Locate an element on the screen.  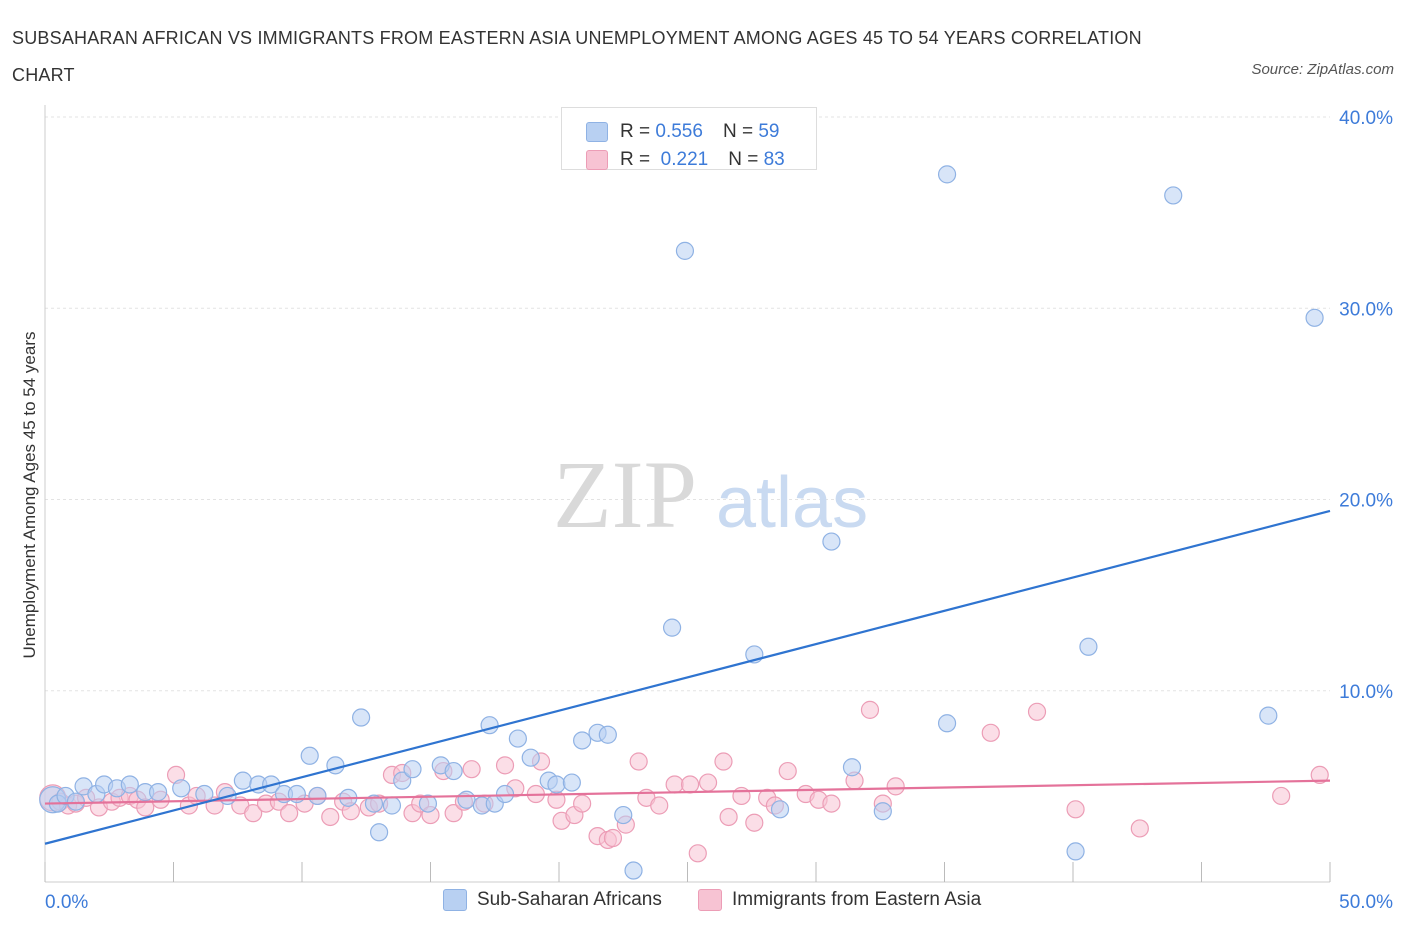
bottom-legend-label: Immigrants from Eastern Asia is located at coordinates (857, 899).